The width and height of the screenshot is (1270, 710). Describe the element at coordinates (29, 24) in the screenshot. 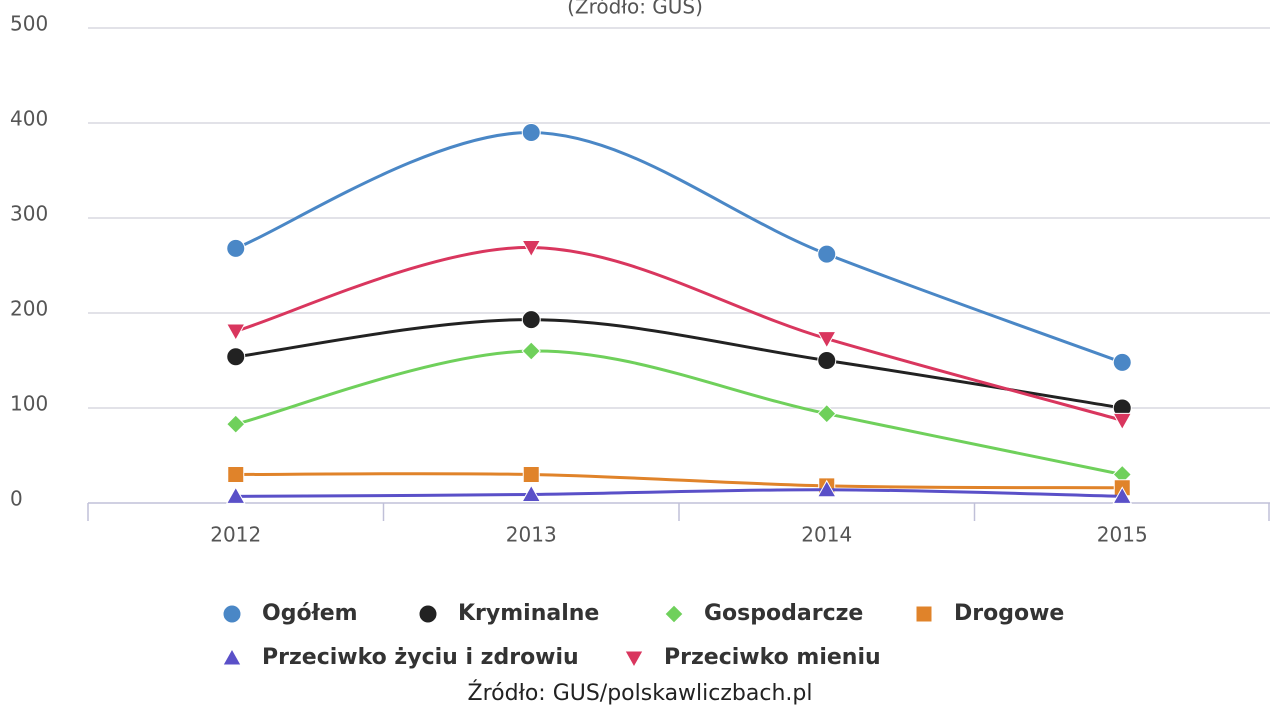

I see `y-tick-label: 500` at that location.